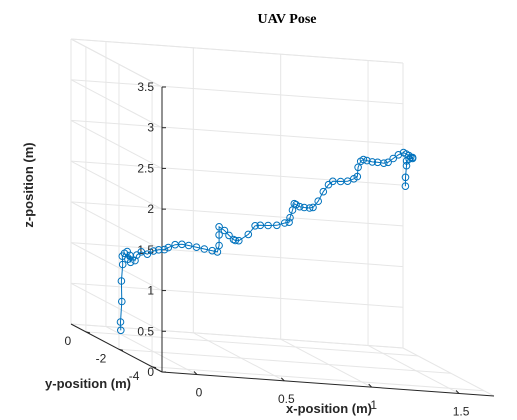 The width and height of the screenshot is (517, 420). I want to click on z-axis-label: z-position (m), so click(28, 184).